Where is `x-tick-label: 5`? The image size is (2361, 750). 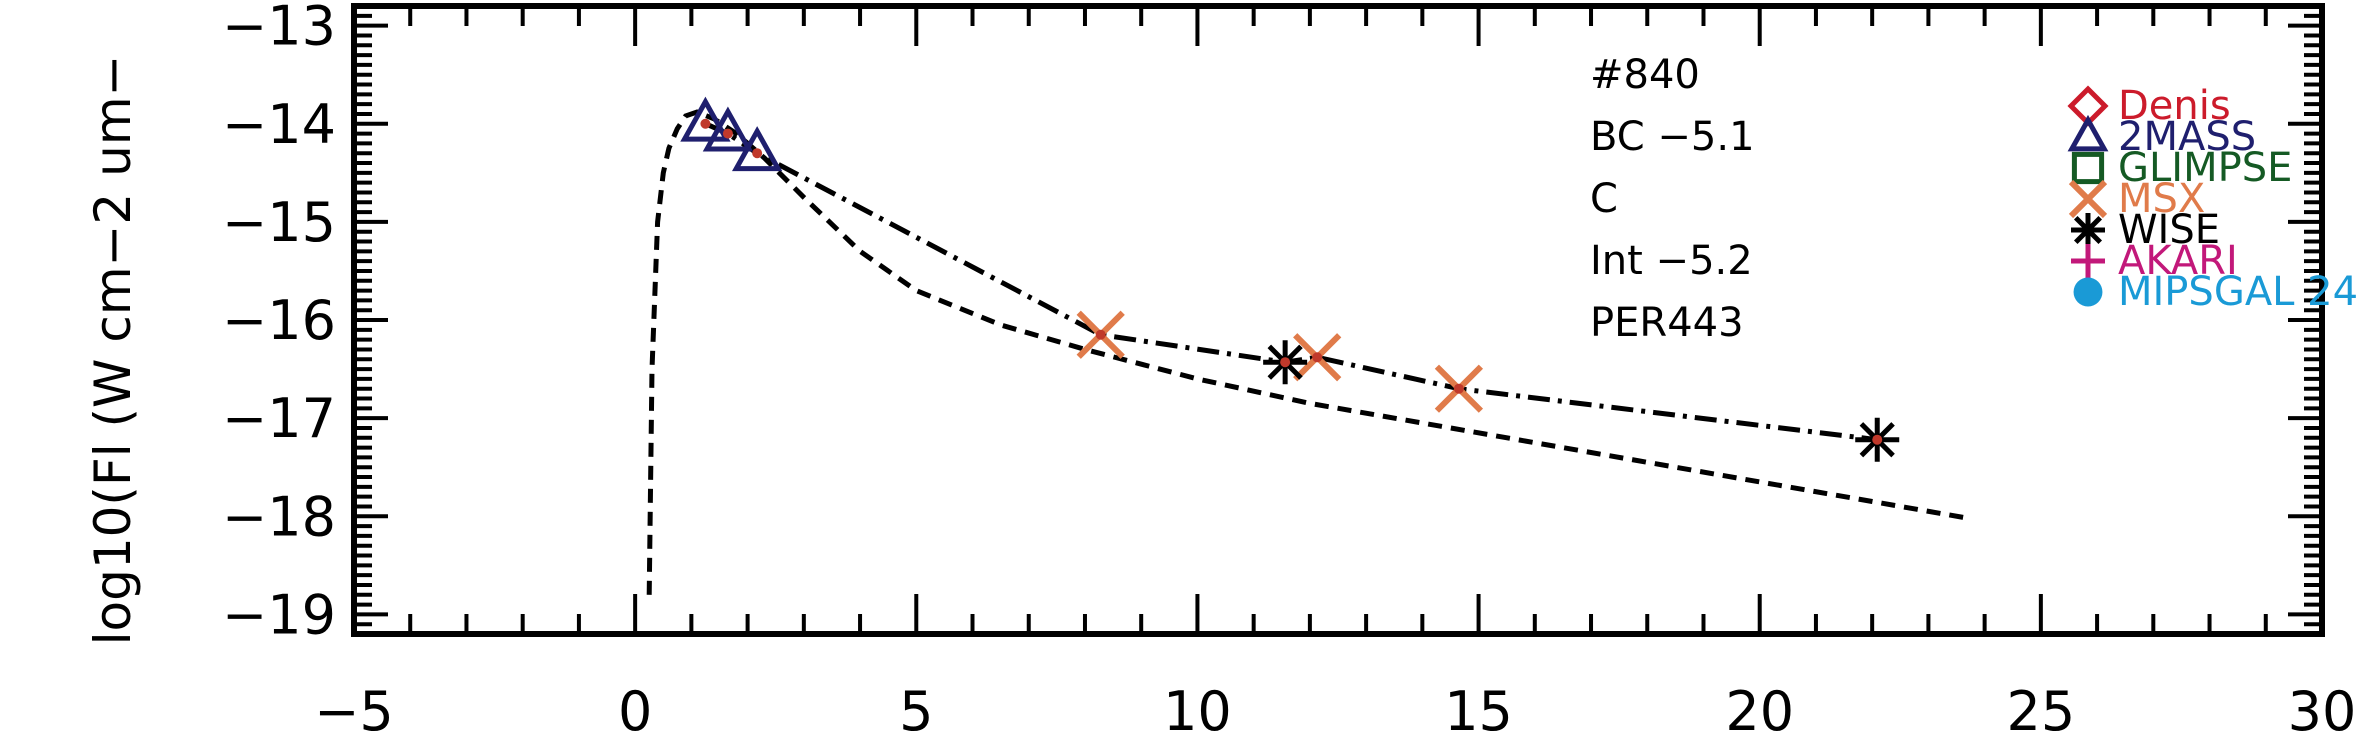 x-tick-label: 5 is located at coordinates (916, 711).